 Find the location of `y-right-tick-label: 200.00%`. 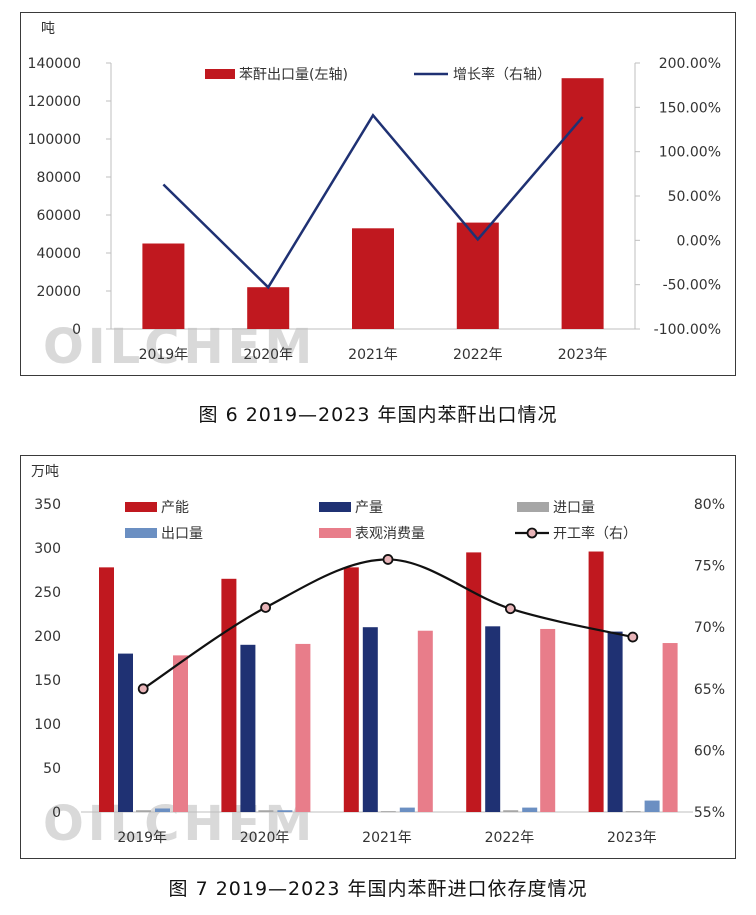

y-right-tick-label: 200.00% is located at coordinates (690, 64).